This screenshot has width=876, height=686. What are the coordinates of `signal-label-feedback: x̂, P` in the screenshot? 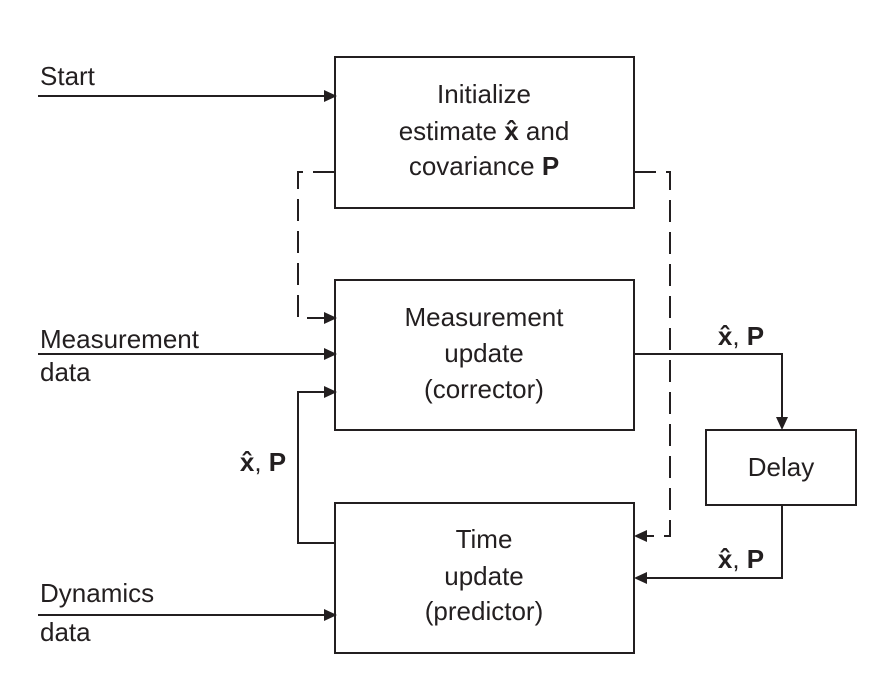 It's located at (263, 462).